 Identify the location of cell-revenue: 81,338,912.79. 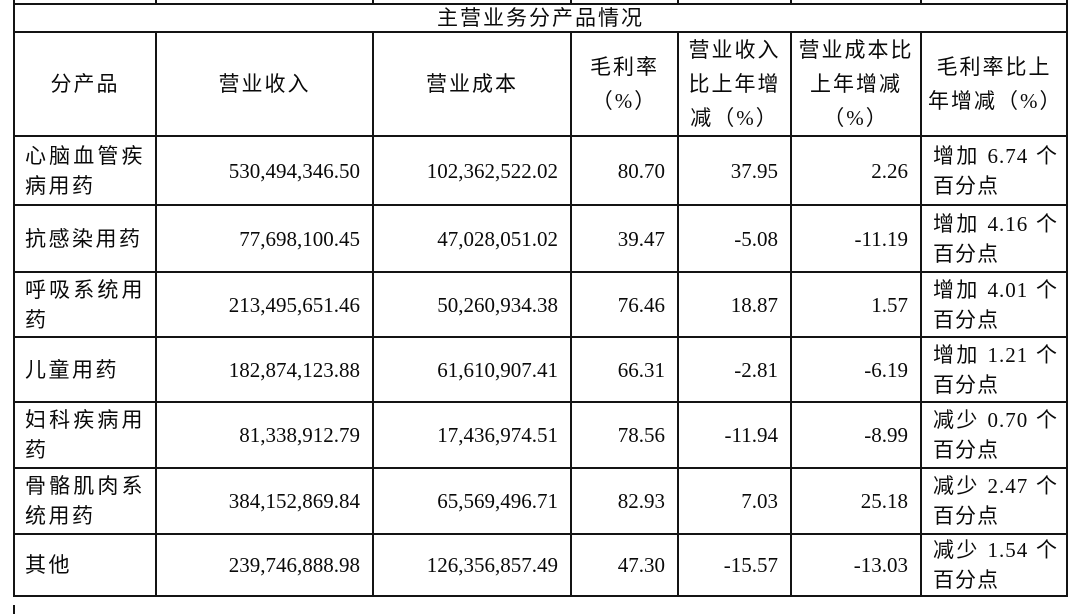
(264, 435).